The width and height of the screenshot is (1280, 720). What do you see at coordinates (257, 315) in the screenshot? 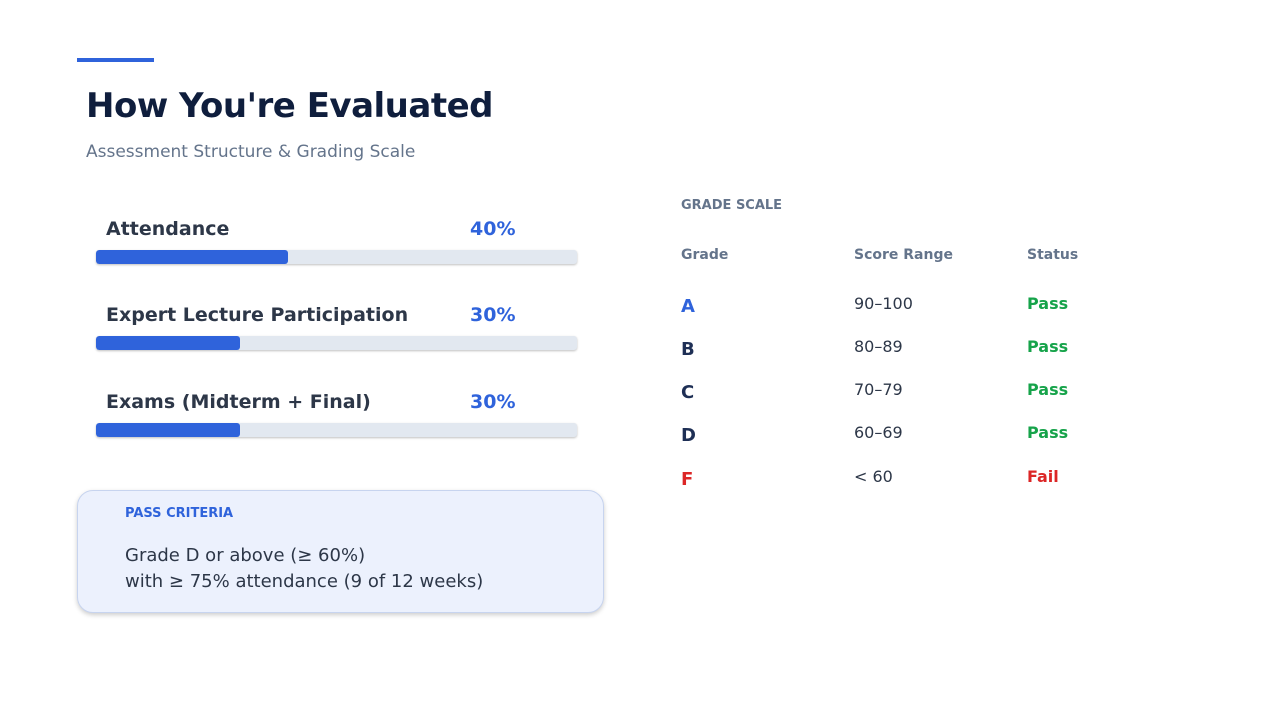
I see `weight-label: Expert Lecture Participation` at bounding box center [257, 315].